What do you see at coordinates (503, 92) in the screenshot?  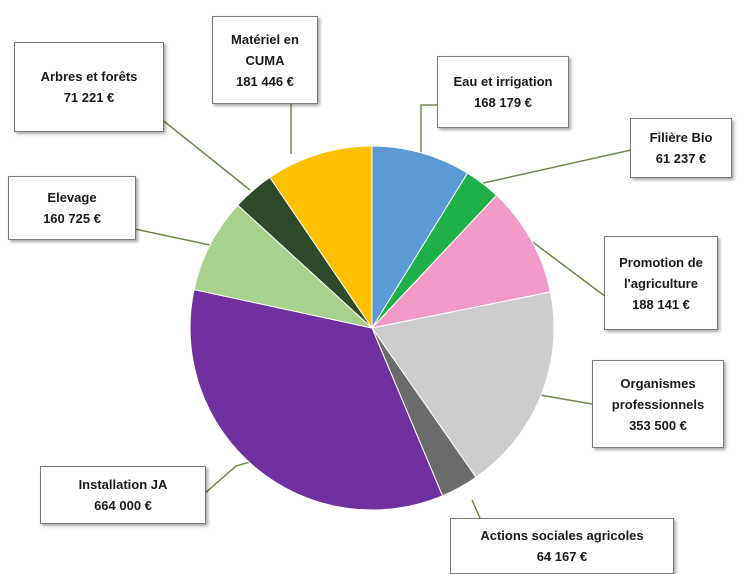 I see `label-eau-et-irrigation: Eau et irrigation 168 179 €` at bounding box center [503, 92].